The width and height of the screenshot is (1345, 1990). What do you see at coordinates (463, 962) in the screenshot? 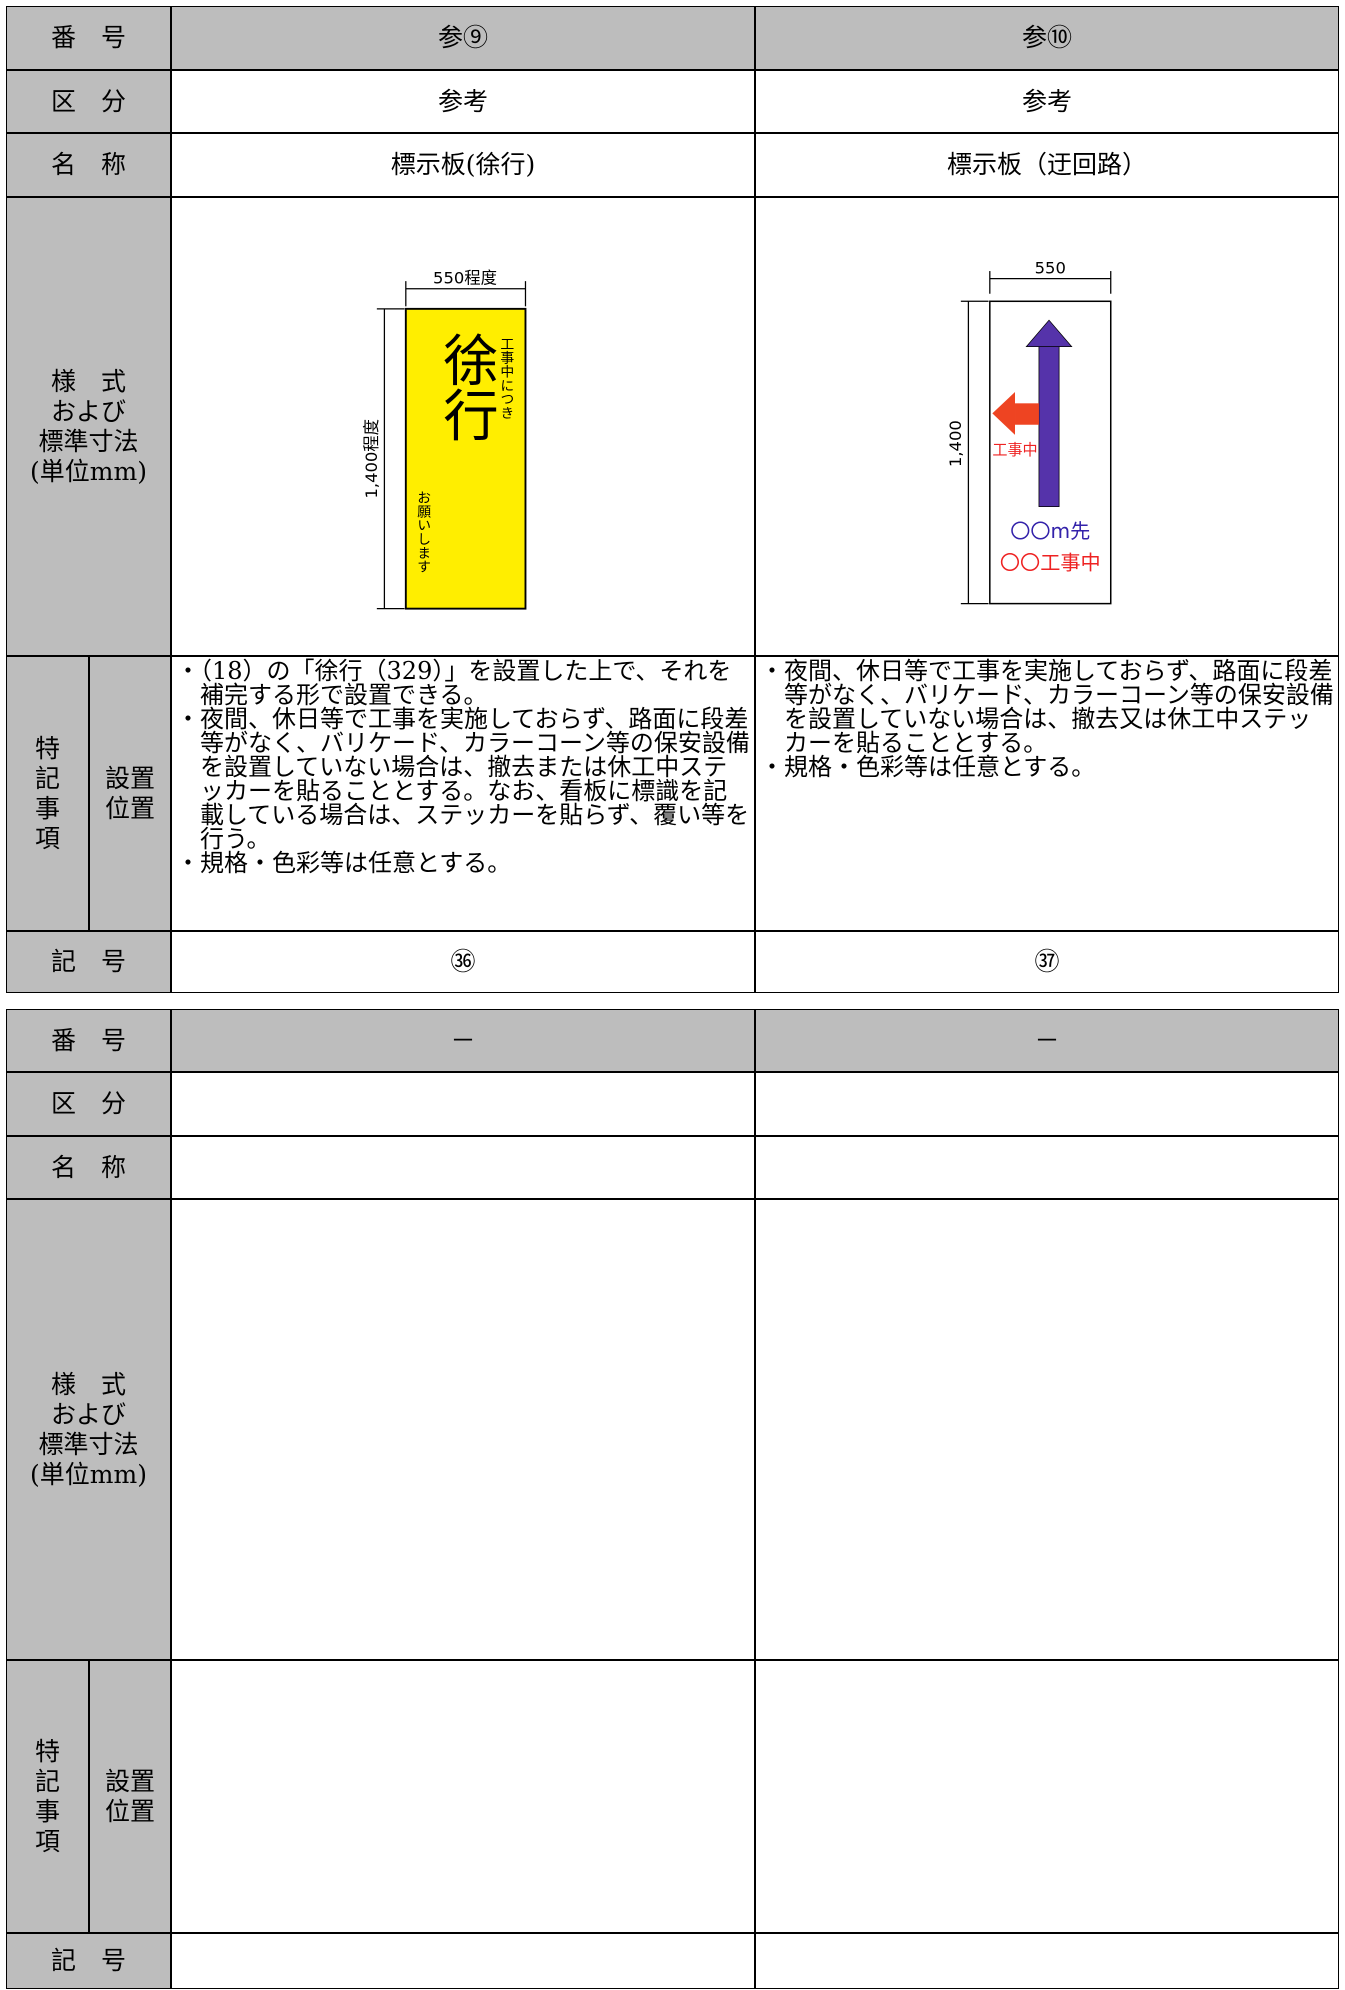
I see `symbol-cell: ㊱` at bounding box center [463, 962].